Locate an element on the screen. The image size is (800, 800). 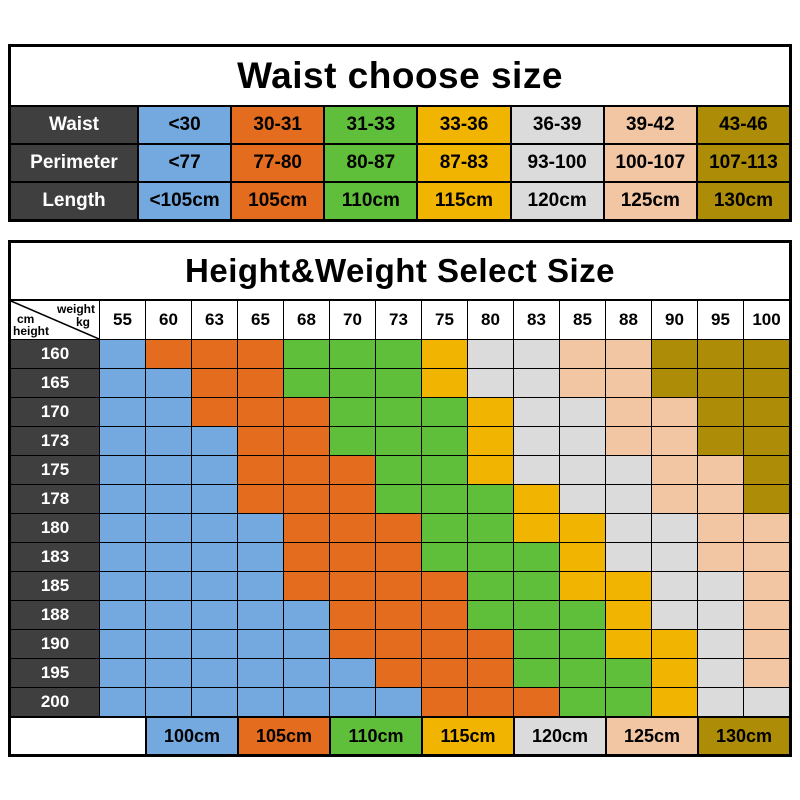
weight-header-cell: 73 is located at coordinates (398, 320).